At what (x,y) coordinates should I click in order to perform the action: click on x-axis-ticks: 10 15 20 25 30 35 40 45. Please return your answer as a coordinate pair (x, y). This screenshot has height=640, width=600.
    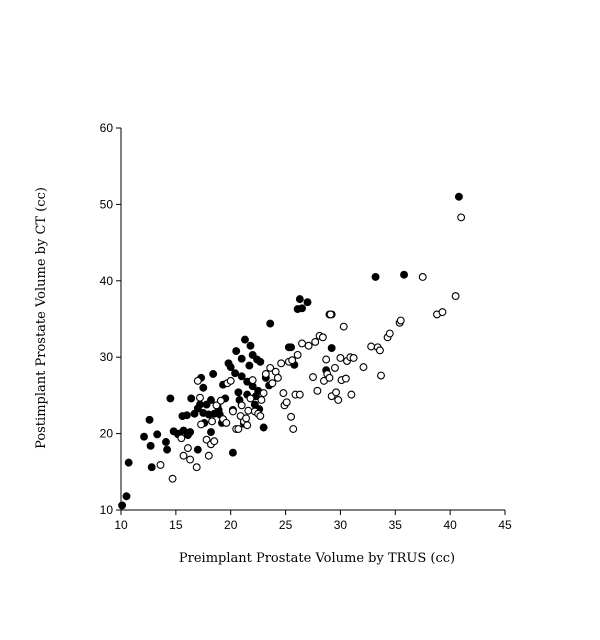
    Looking at the image, I should click on (313, 521).